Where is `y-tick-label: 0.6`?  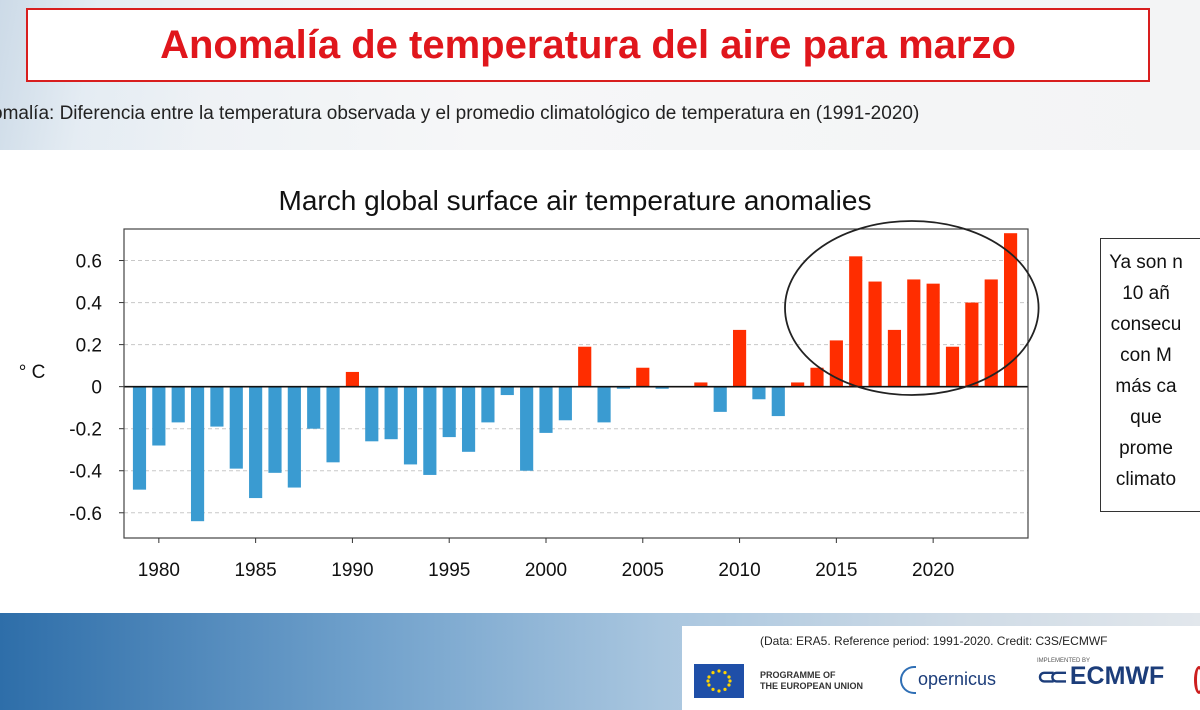 y-tick-label: 0.6 is located at coordinates (89, 262).